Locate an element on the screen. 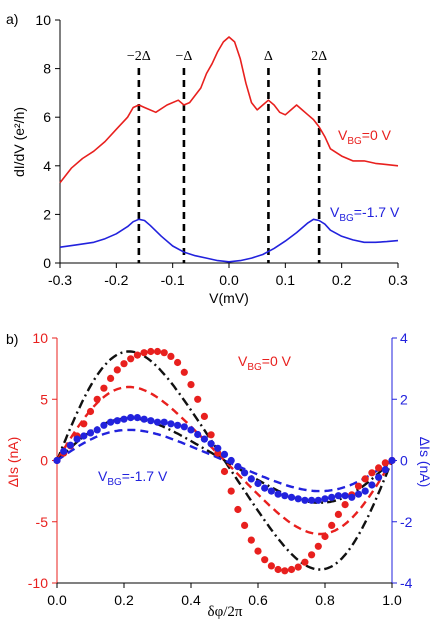  b-x-tick-label: 0.2 is located at coordinates (124, 600).